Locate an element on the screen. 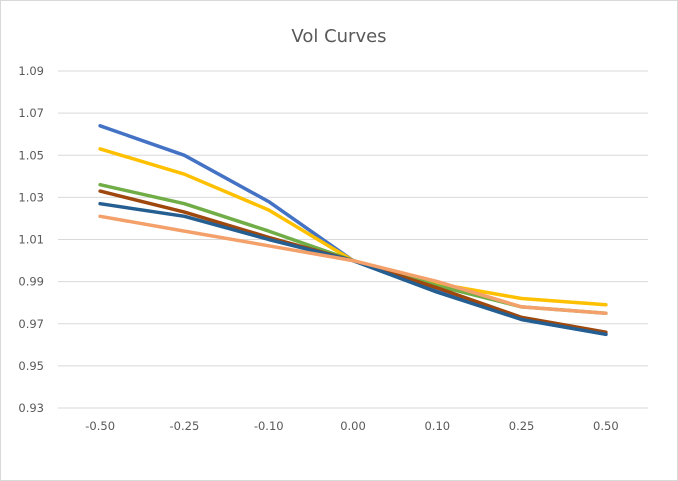  y-tick-label: 0.95 is located at coordinates (31, 366).